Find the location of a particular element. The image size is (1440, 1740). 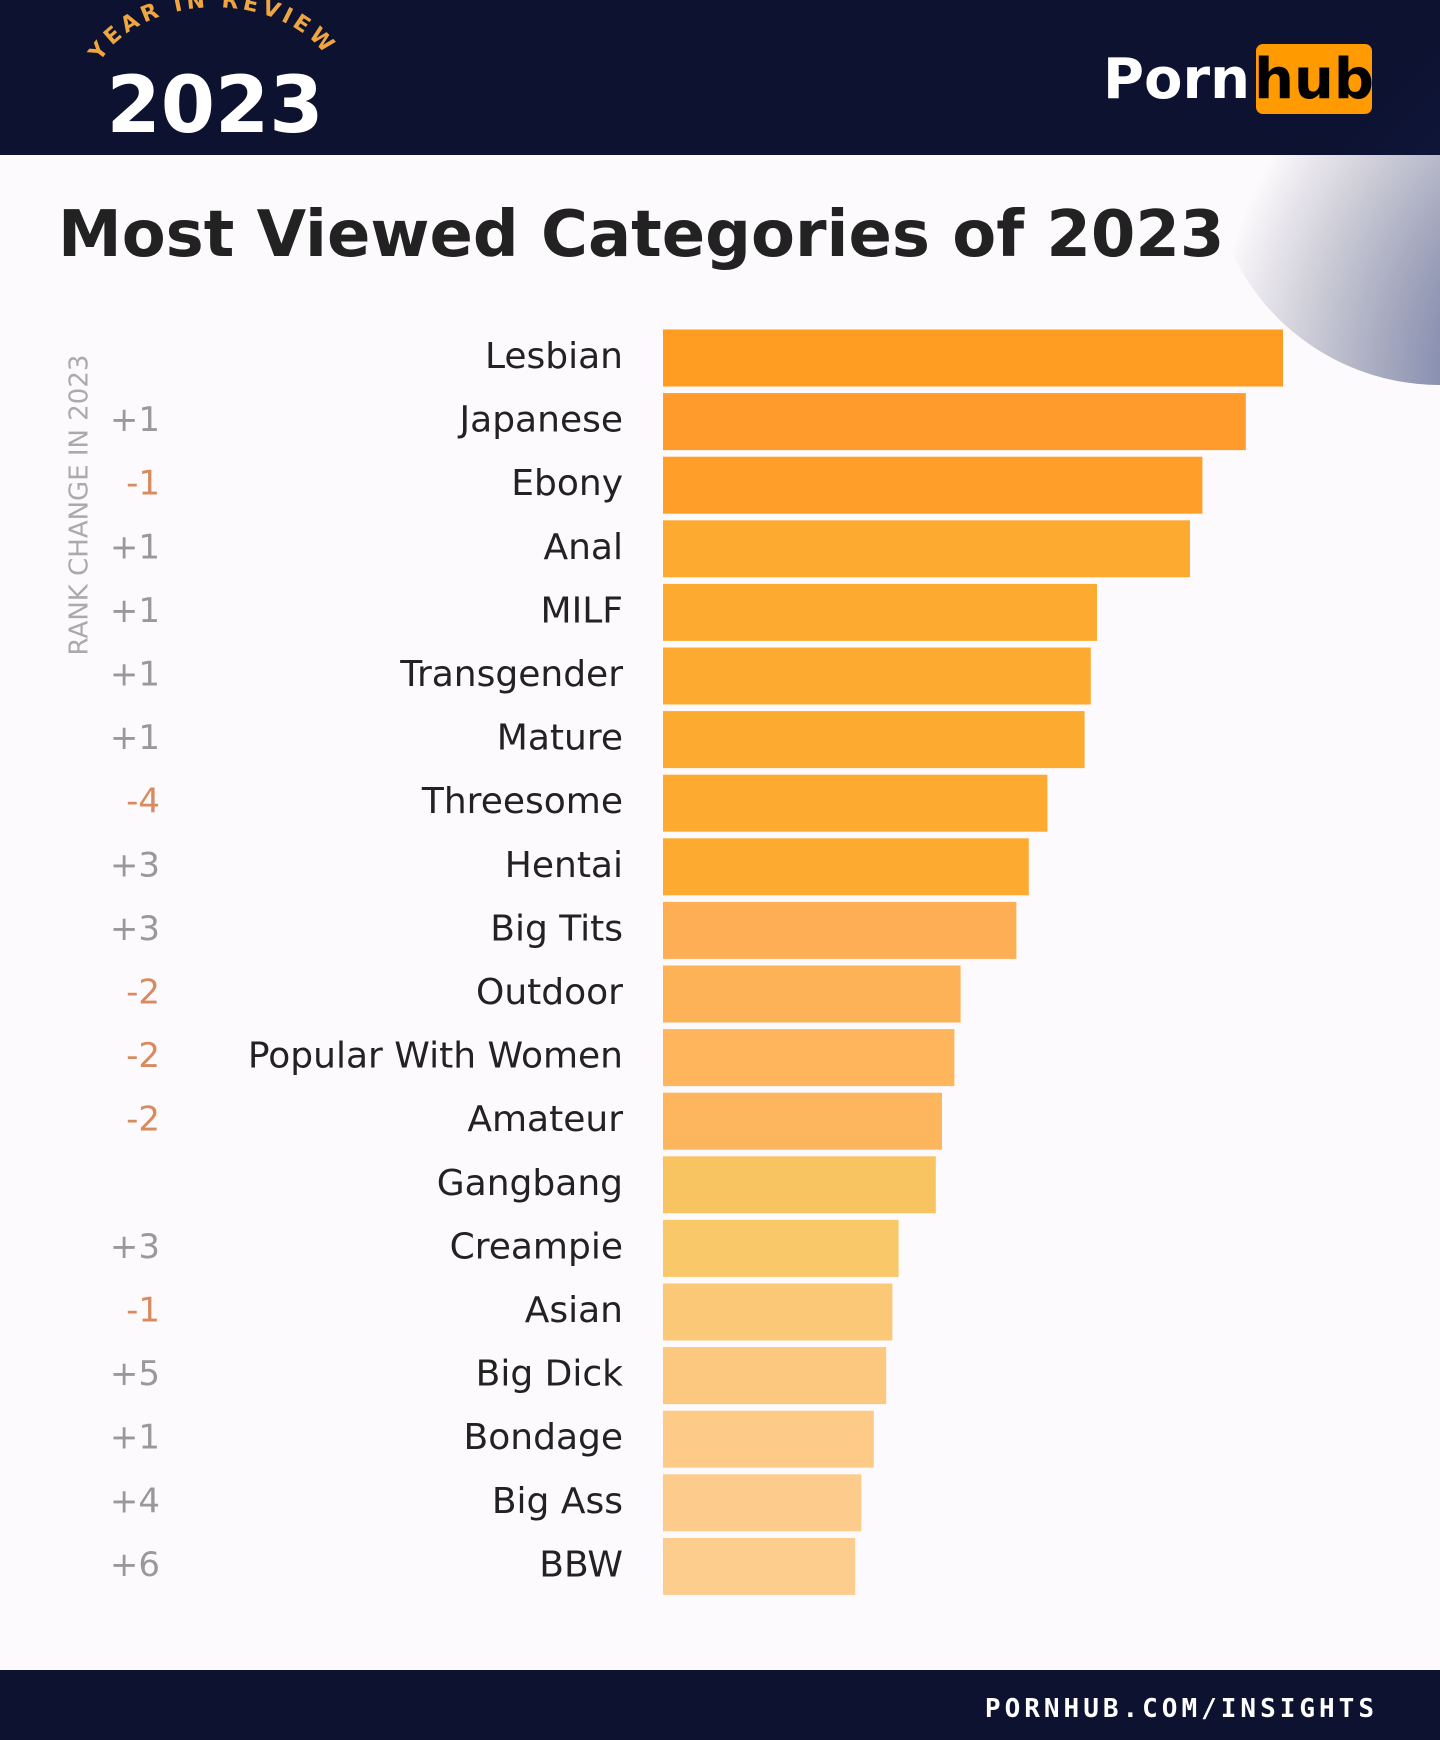

category-label: Hentai is located at coordinates (564, 865).